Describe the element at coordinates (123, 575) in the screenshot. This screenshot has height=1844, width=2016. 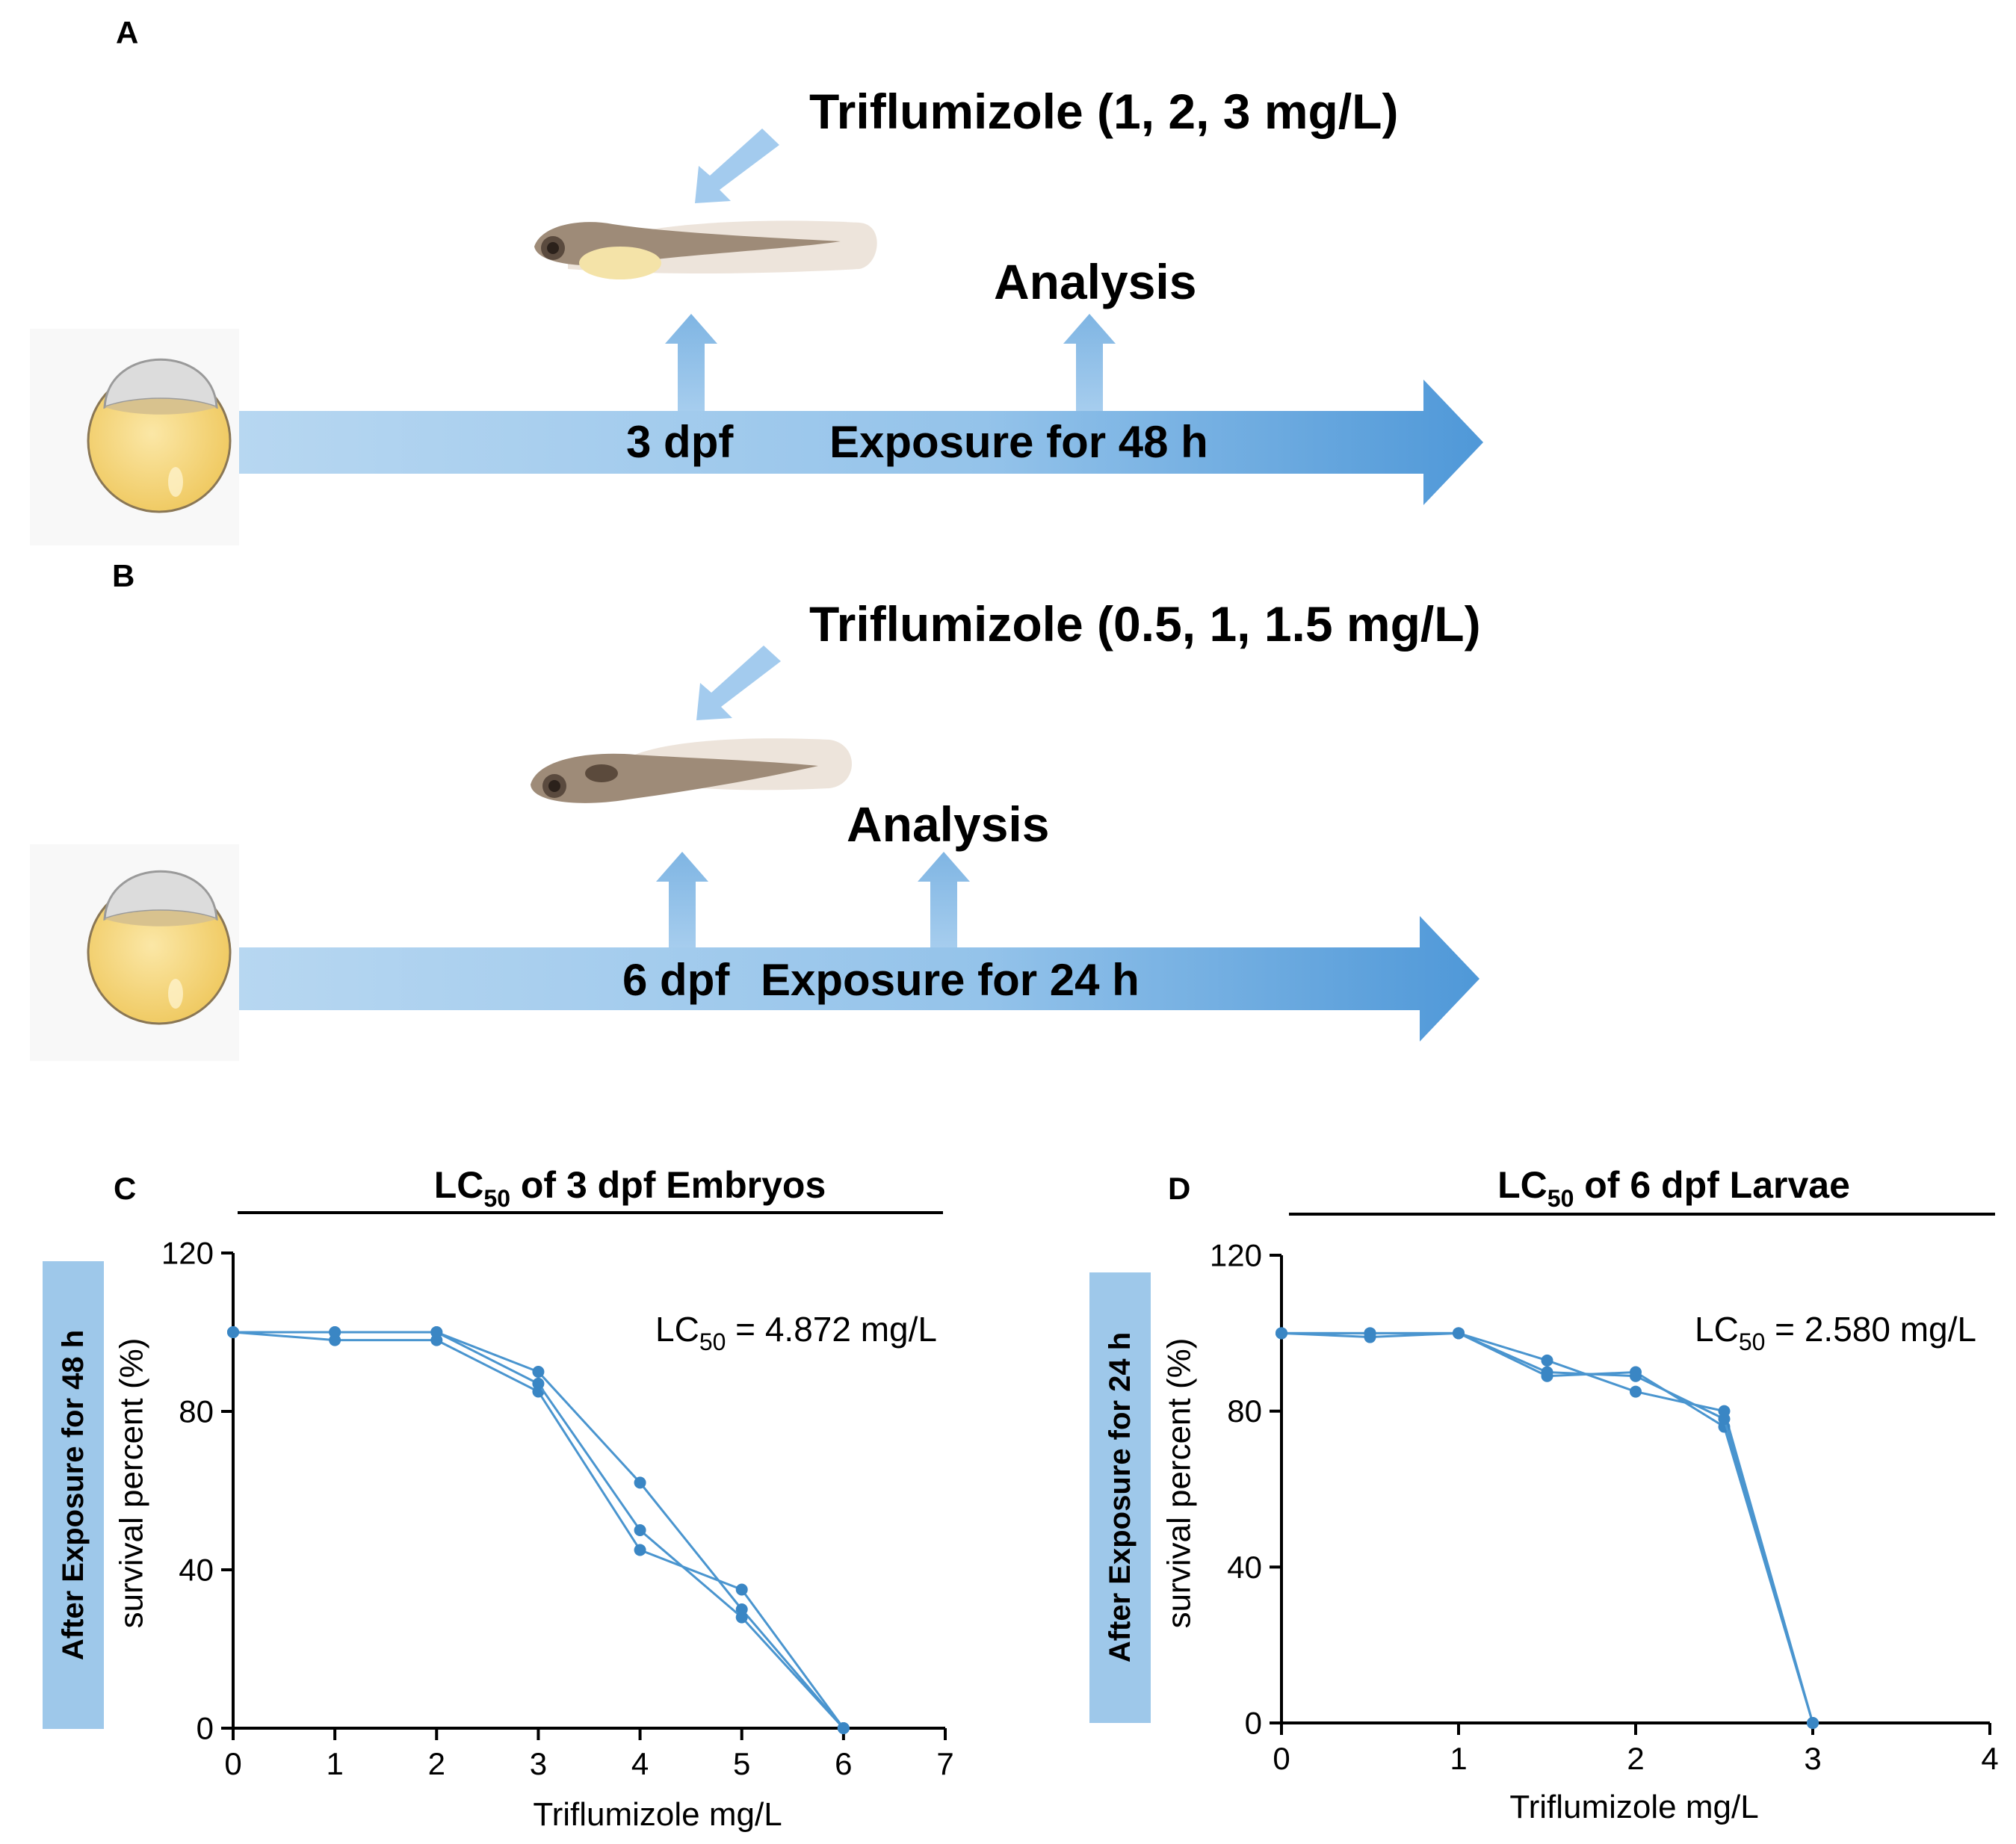
I see `panel-letter-b: B` at that location.